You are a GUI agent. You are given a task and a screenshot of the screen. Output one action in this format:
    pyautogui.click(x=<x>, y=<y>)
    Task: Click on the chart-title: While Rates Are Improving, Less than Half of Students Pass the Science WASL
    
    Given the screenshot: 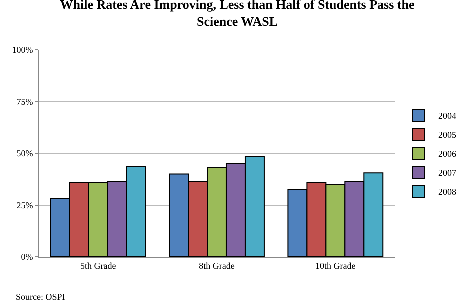 What is the action you would take?
    pyautogui.click(x=237, y=15)
    